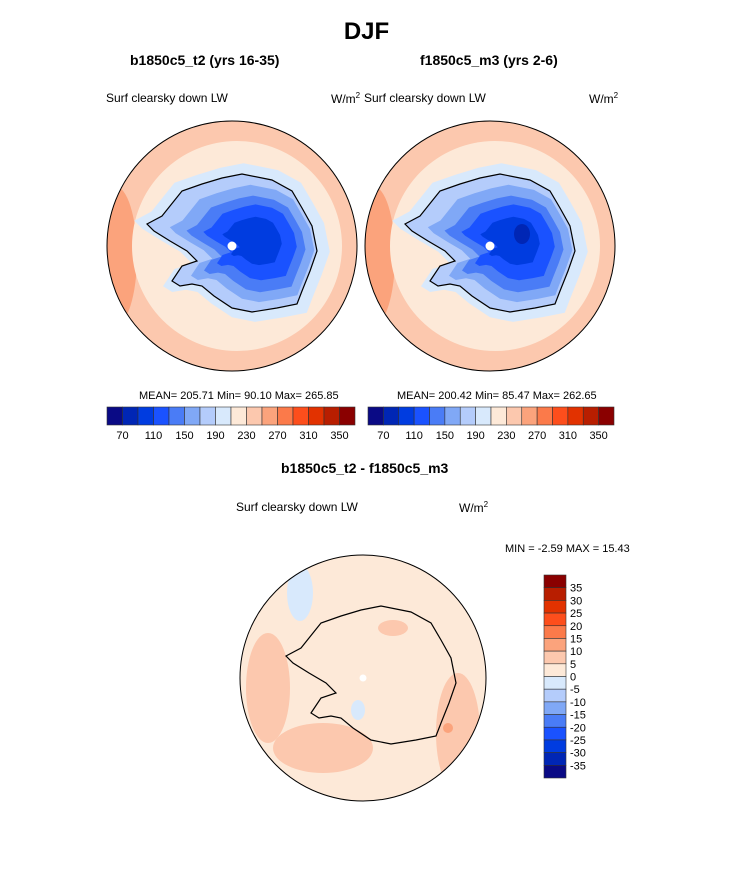  What do you see at coordinates (365, 468) in the screenshot?
I see `diff-title: b1850c5_t2 - f1850c5_m3` at bounding box center [365, 468].